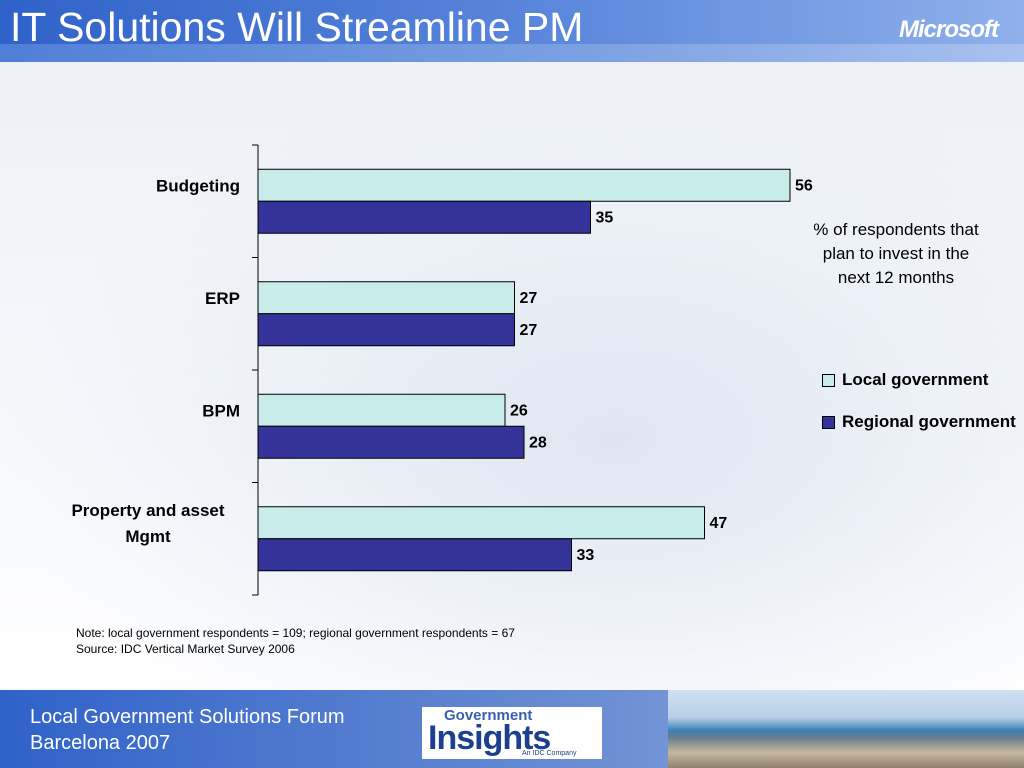 This screenshot has width=1024, height=768. Describe the element at coordinates (846, 729) in the screenshot. I see `barcelona-photo` at that location.